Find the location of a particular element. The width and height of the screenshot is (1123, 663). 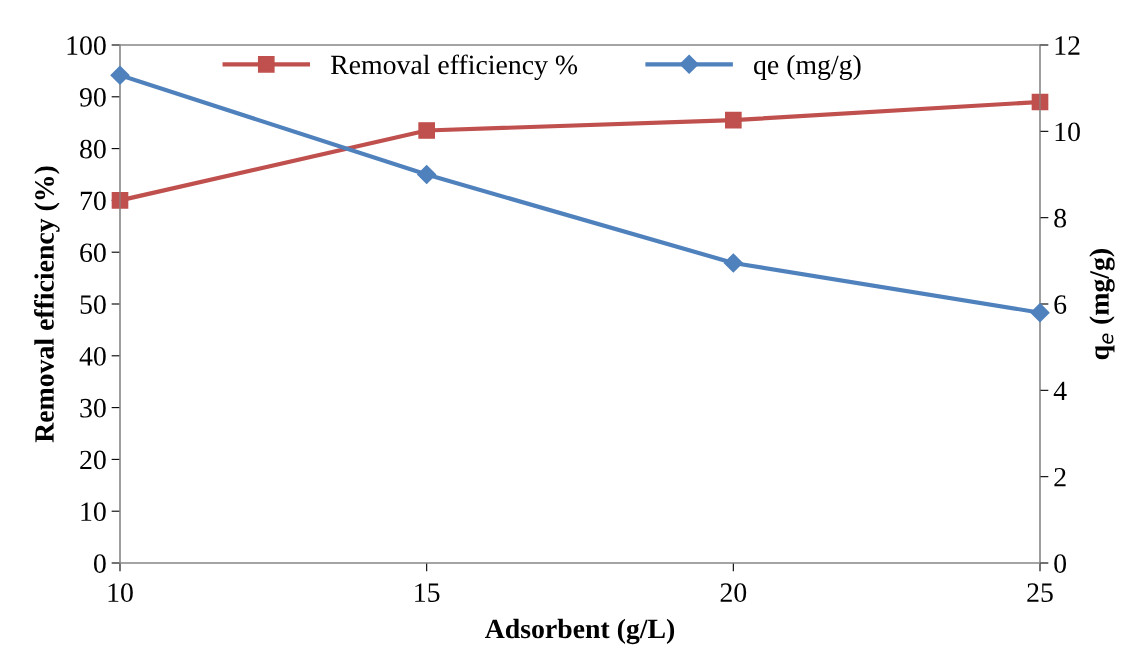

y-tick-label: 70 is located at coordinates (93, 201).